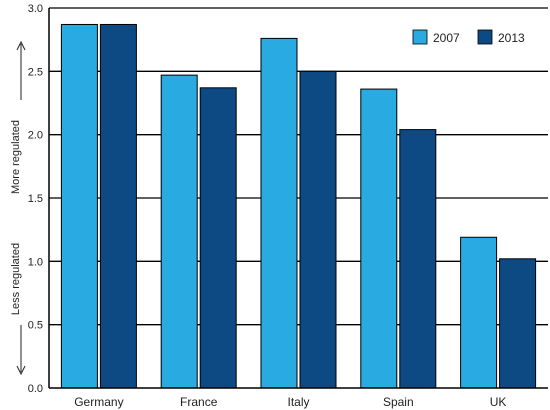  I want to click on x-category-label: UK, so click(498, 402).